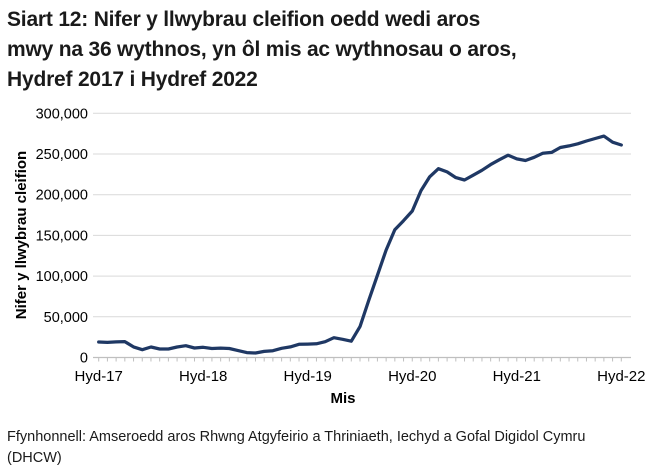 The image size is (655, 475). I want to click on y-tick-label: 250,000, so click(62, 155).